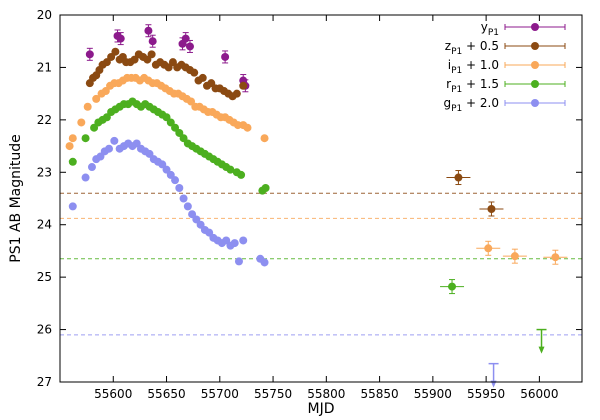 This screenshot has width=600, height=420. I want to click on x-tick-label: 55950, so click(486, 394).